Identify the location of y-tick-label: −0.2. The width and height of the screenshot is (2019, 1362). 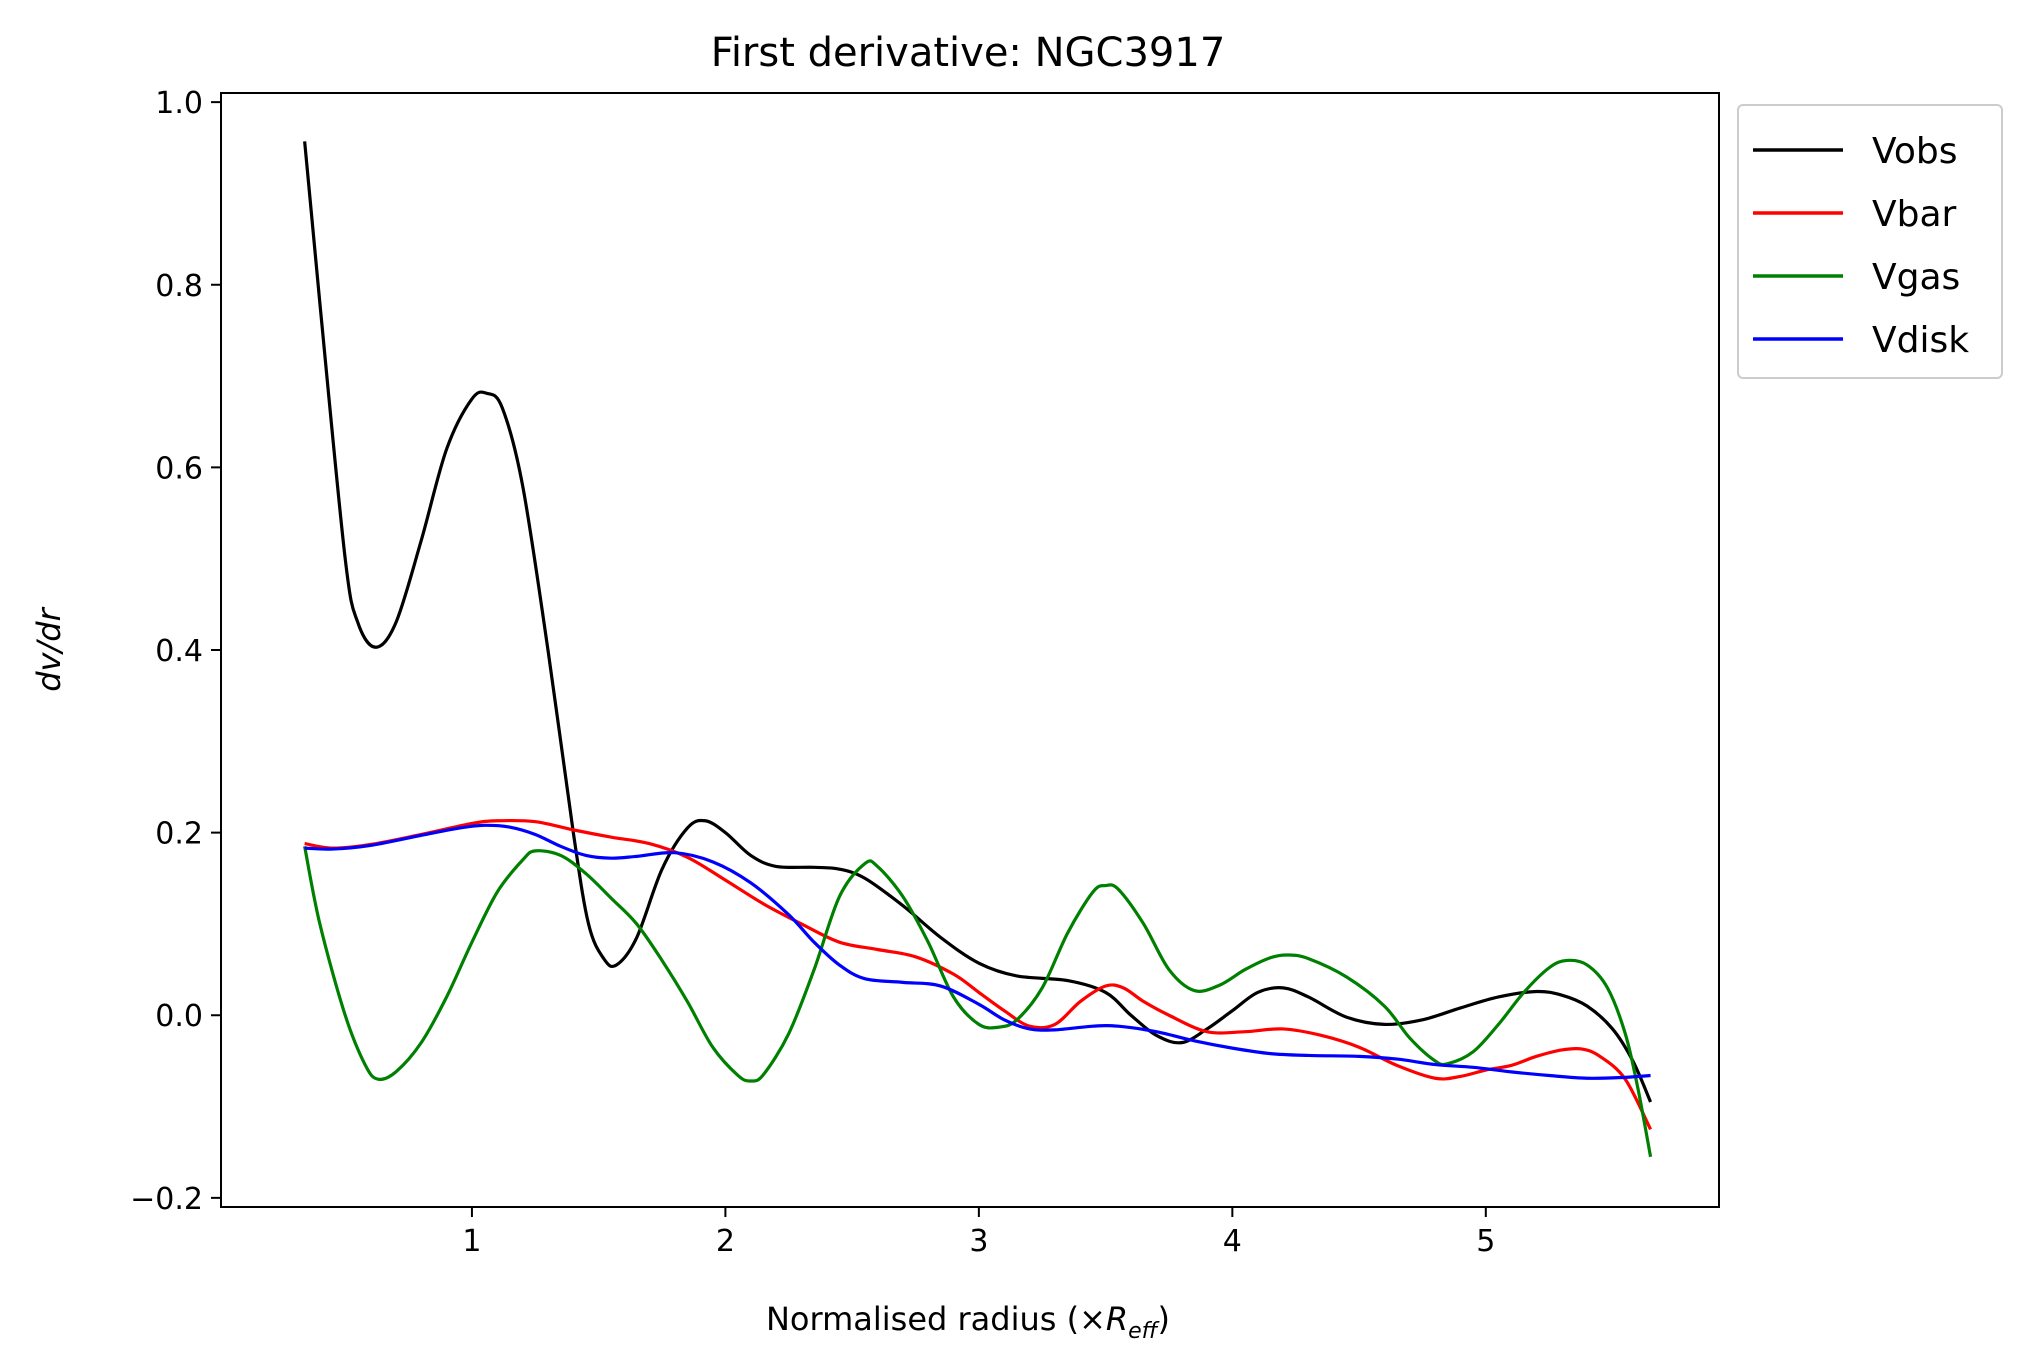
(166, 1199).